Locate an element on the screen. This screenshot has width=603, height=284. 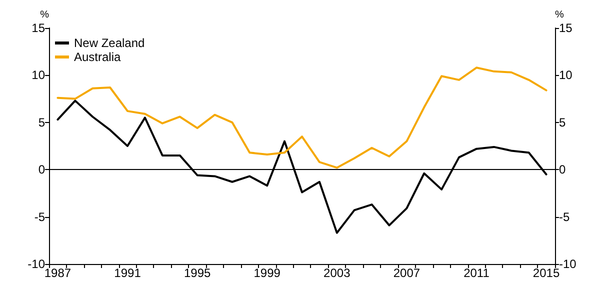
x-tick-label: 2007 is located at coordinates (406, 273).